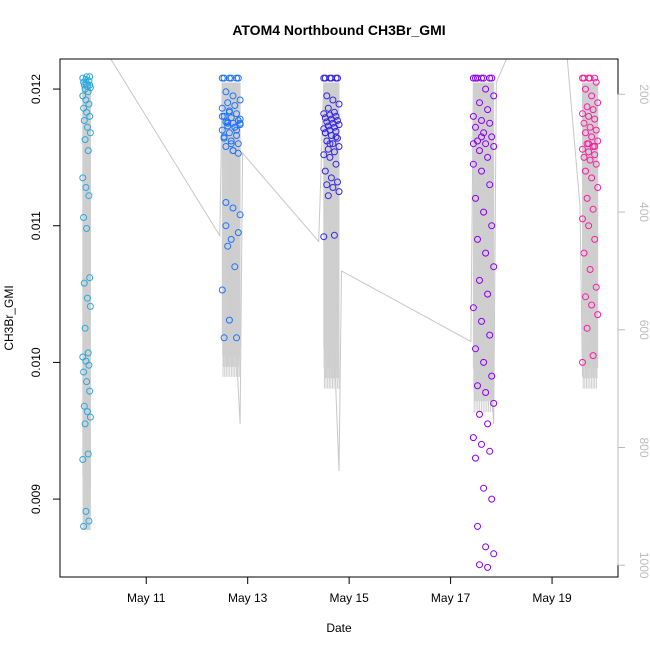 This screenshot has height=650, width=650. What do you see at coordinates (643, 565) in the screenshot?
I see `y2-tick-label: 1000` at bounding box center [643, 565].